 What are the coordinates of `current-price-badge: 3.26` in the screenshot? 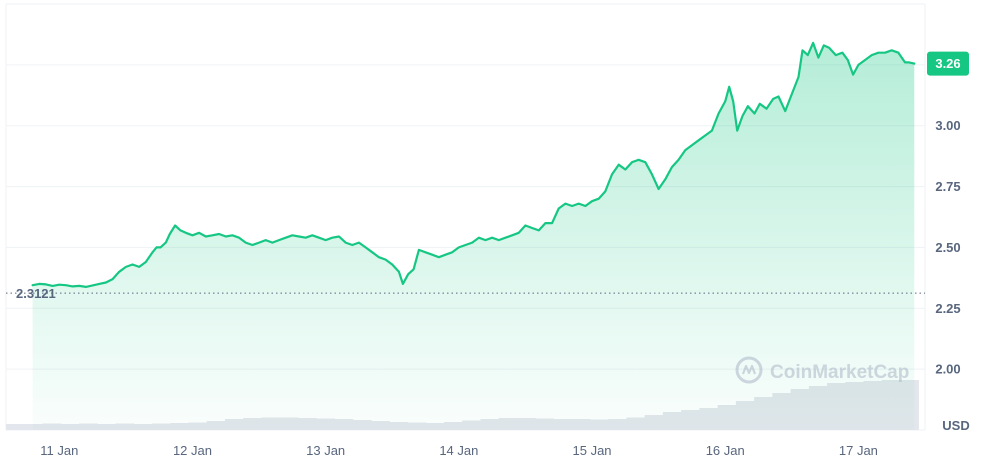 It's located at (948, 63).